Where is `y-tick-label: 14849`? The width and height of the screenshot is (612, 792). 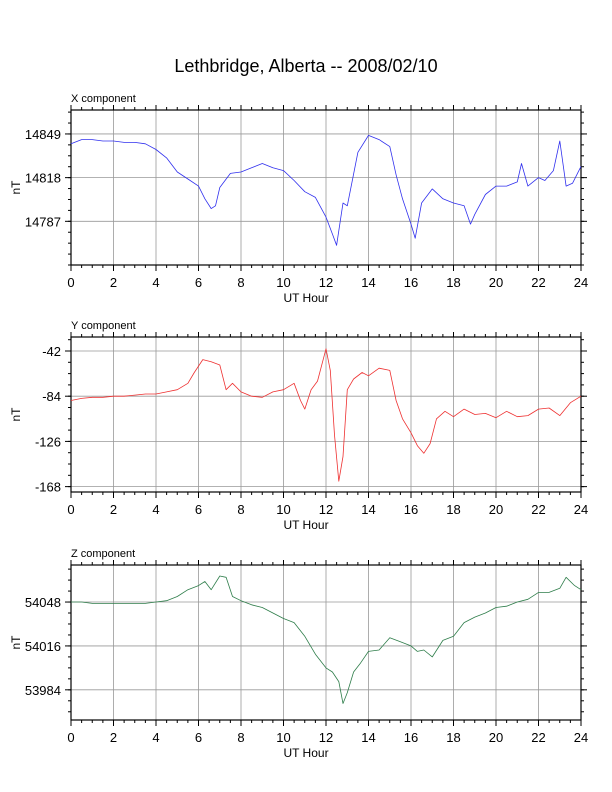 y-tick-label: 14849 is located at coordinates (43, 134).